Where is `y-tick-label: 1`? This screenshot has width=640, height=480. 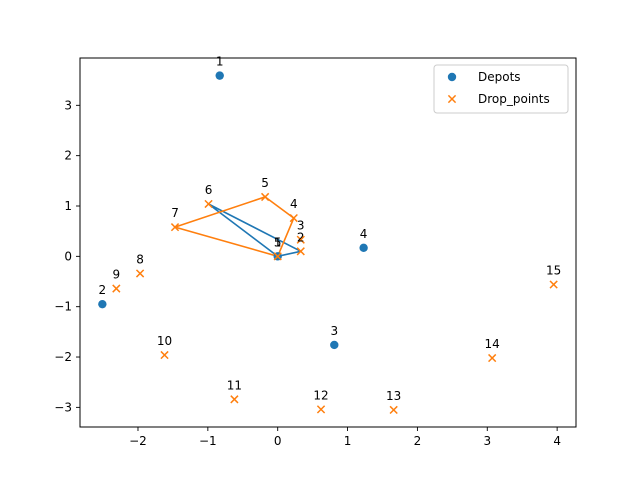
y-tick-label: 1 is located at coordinates (68, 206).